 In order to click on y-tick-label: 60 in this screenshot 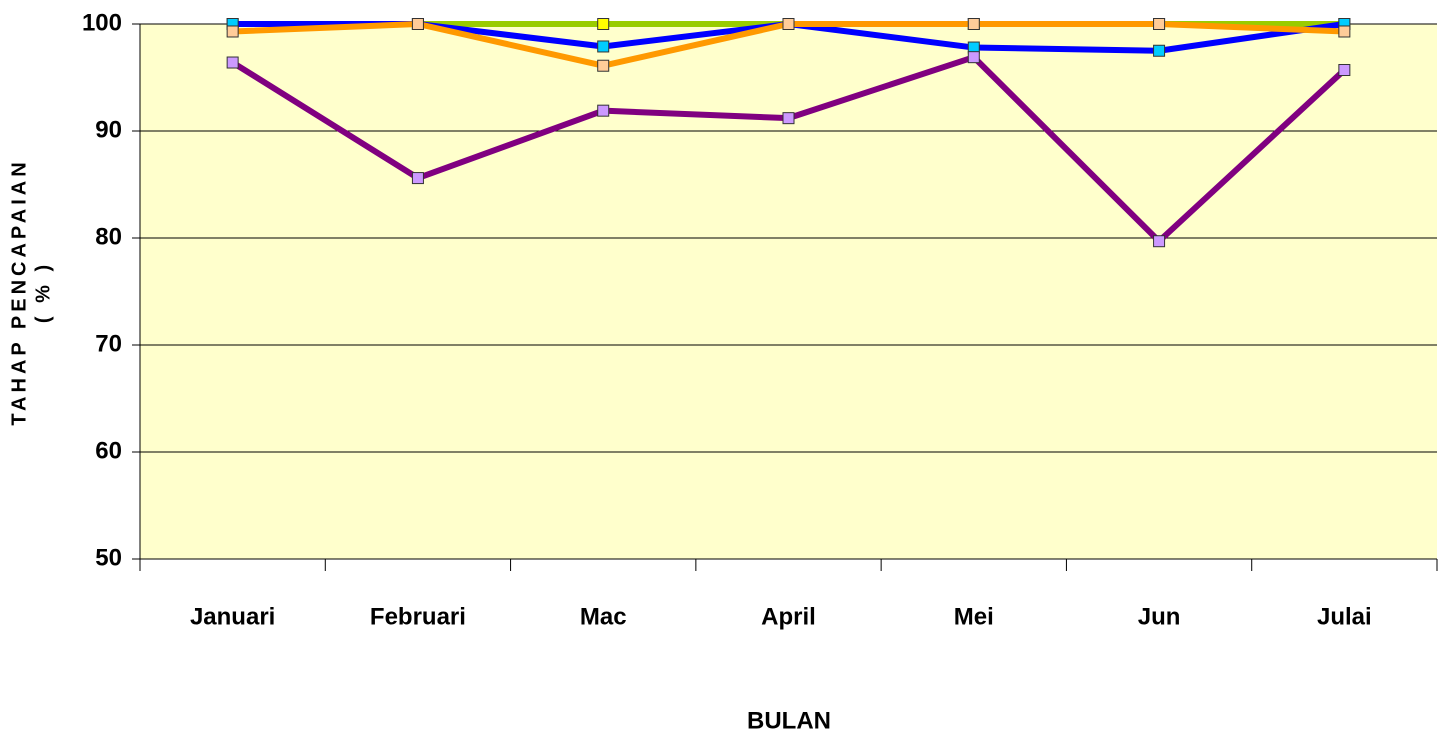, I will do `click(108, 450)`.